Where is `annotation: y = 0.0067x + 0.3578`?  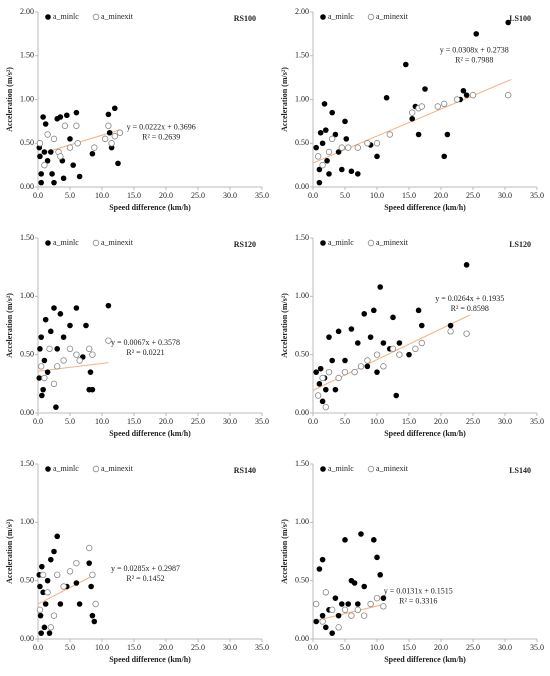
annotation: y = 0.0067x + 0.3578 is located at coordinates (145, 342).